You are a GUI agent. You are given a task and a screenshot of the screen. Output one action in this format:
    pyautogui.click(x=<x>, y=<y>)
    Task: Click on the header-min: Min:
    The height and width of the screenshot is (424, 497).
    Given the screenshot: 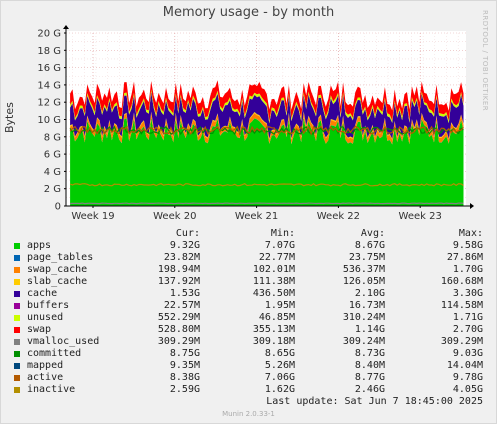 What is the action you would take?
    pyautogui.click(x=282, y=233)
    